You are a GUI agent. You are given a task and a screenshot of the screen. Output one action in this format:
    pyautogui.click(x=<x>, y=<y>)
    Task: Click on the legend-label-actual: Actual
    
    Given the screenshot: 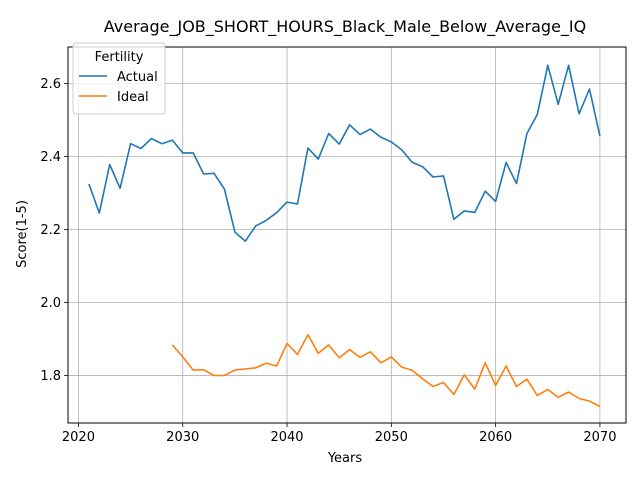 What is the action you would take?
    pyautogui.click(x=137, y=77)
    